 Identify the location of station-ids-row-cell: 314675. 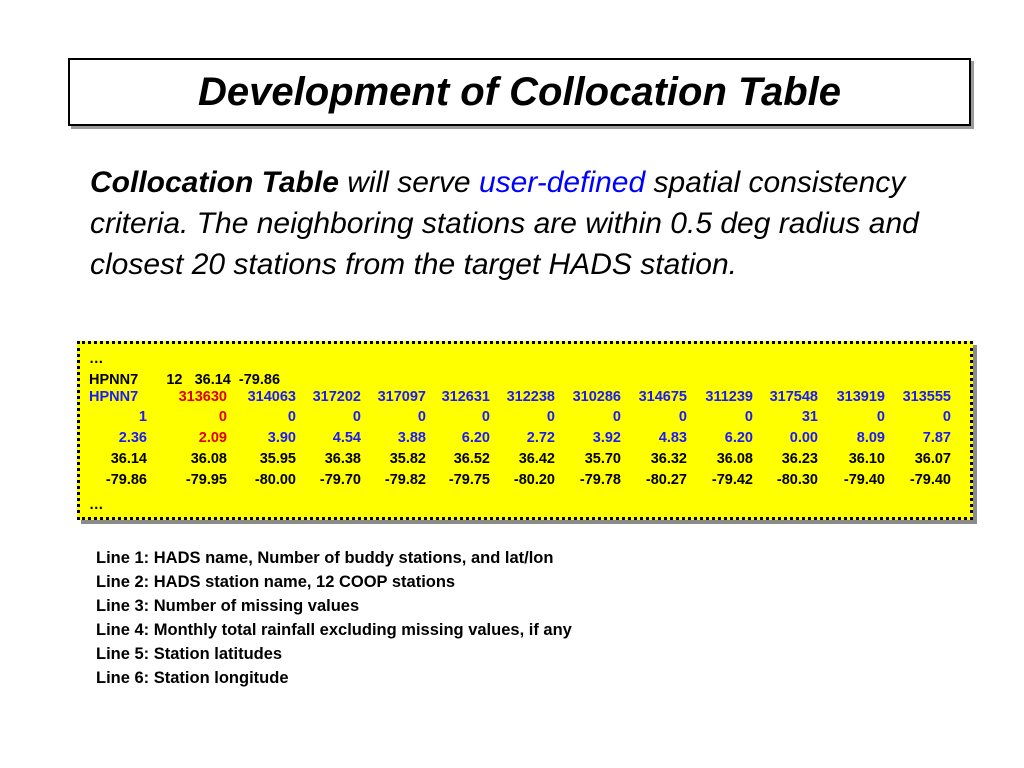
(662, 397).